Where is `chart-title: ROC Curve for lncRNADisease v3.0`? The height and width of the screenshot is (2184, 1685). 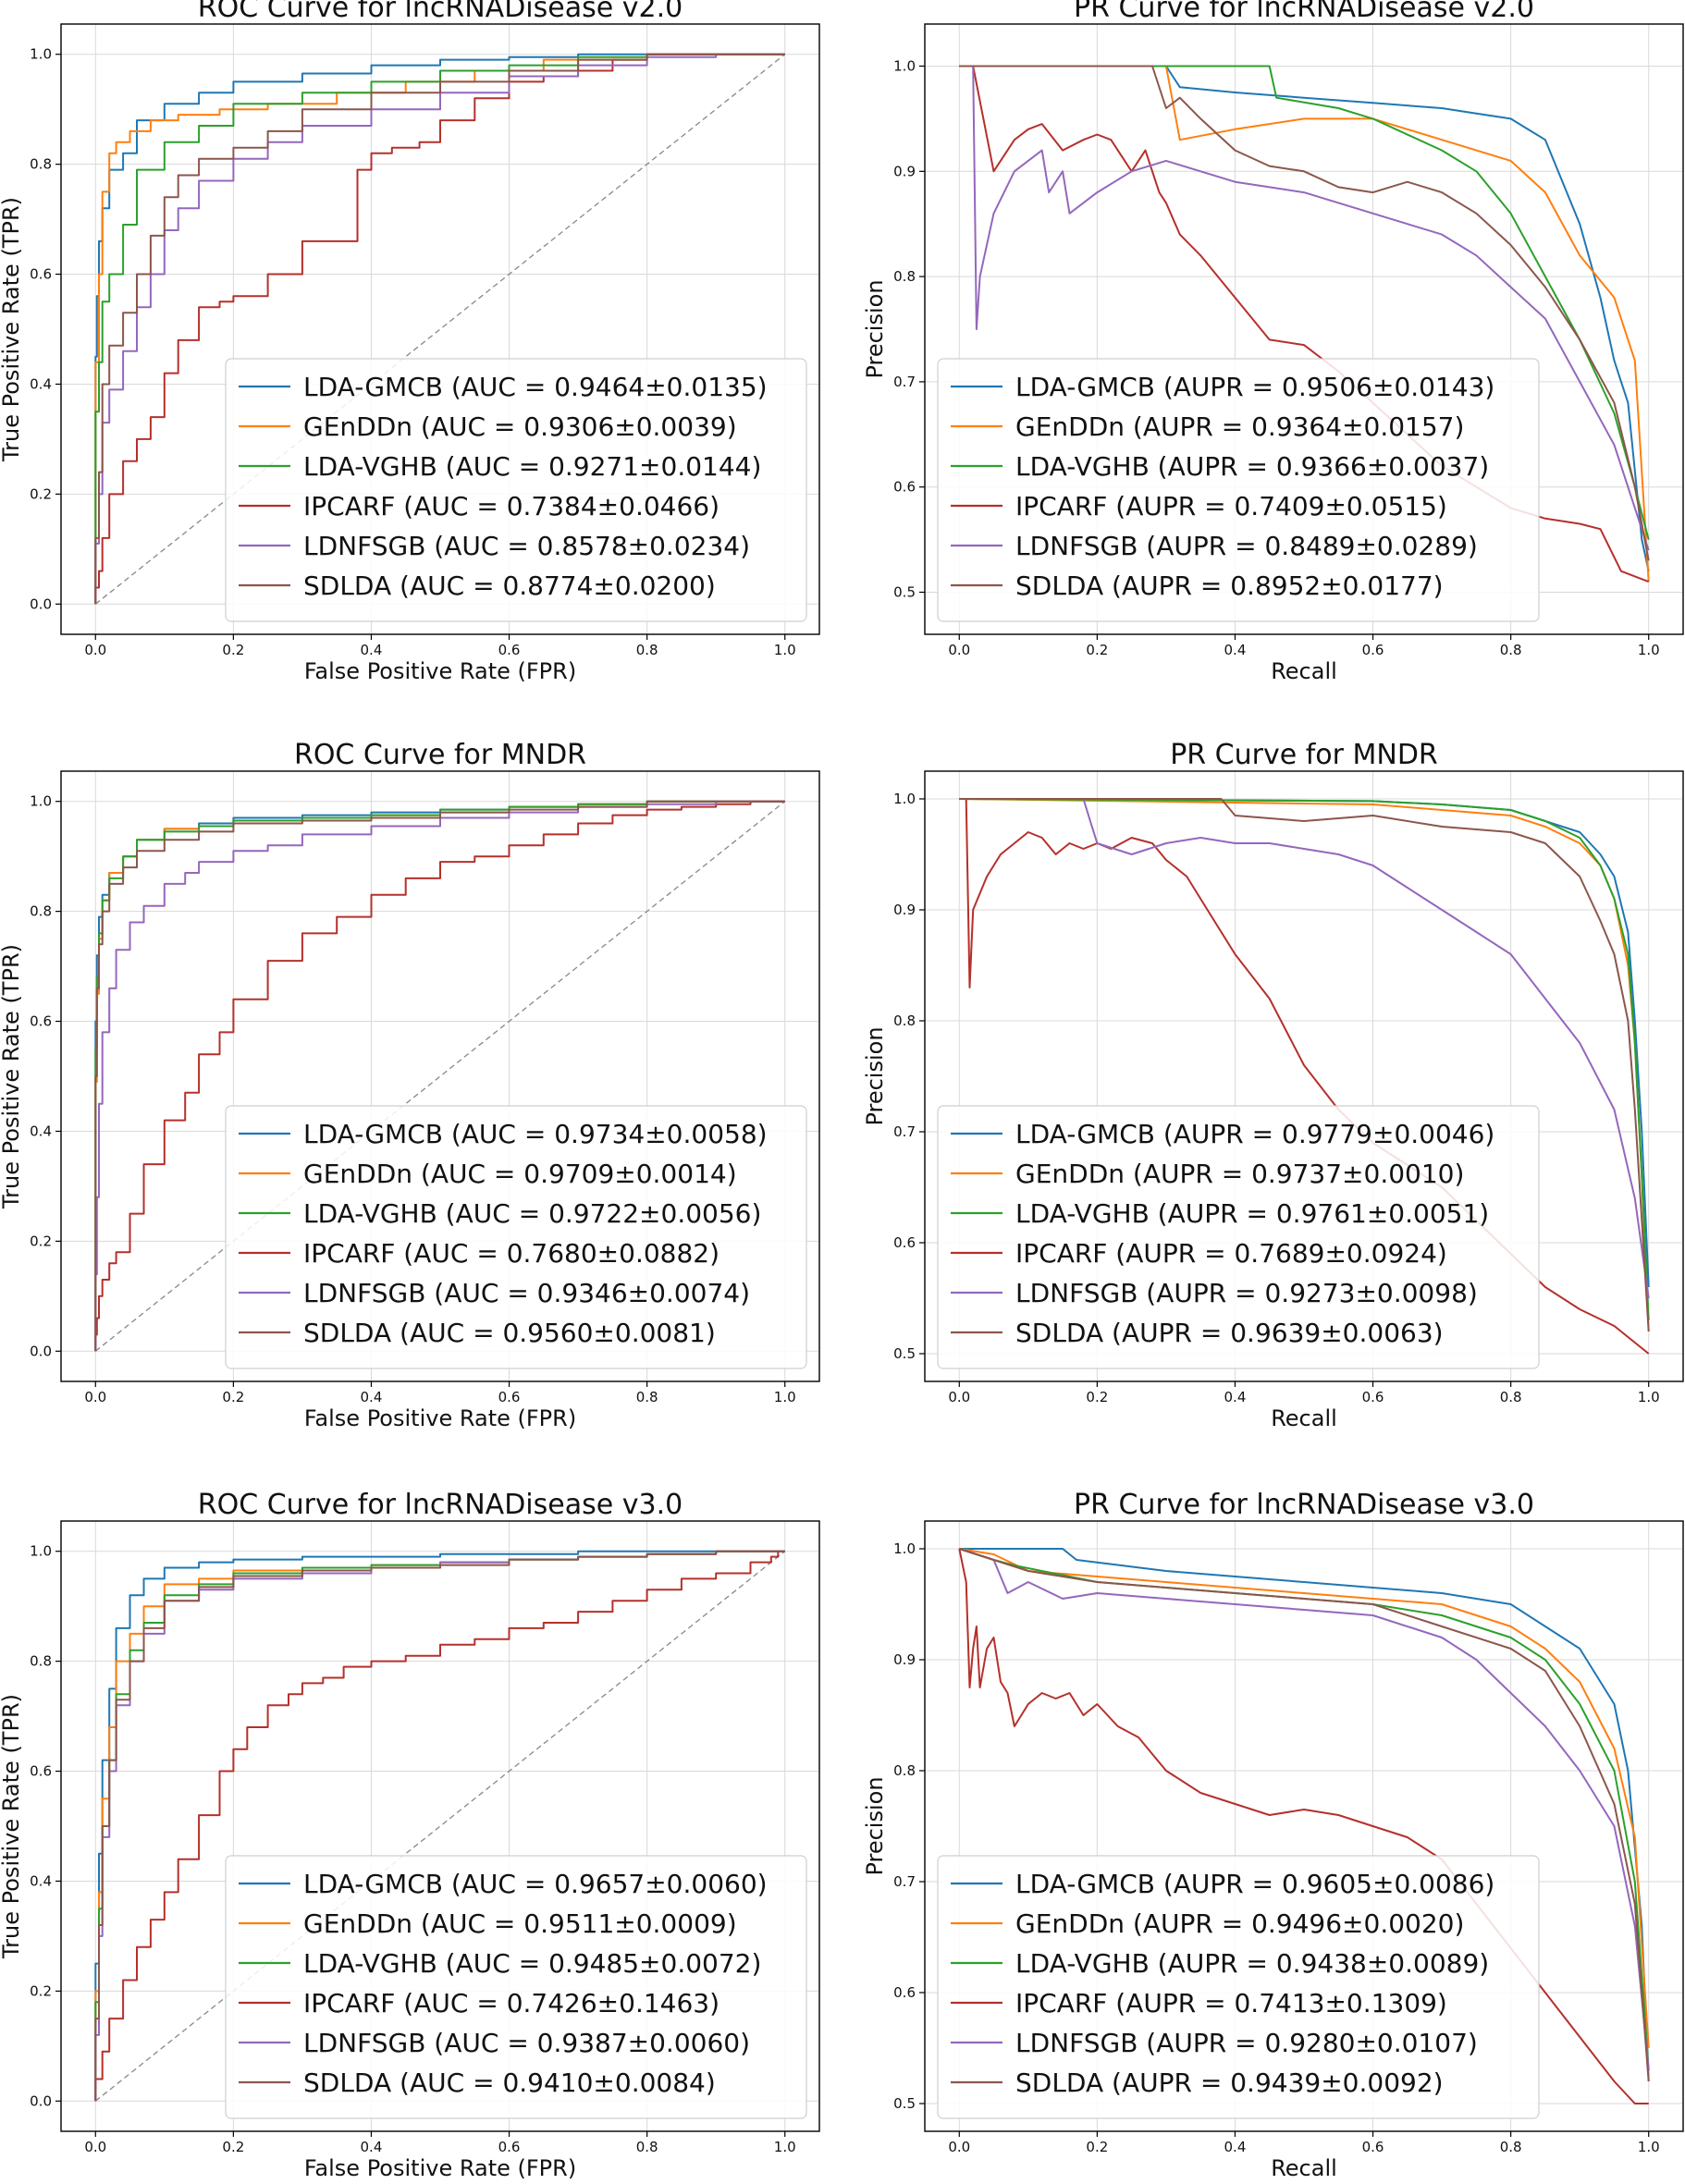 chart-title: ROC Curve for lncRNADisease v3.0 is located at coordinates (441, 1505).